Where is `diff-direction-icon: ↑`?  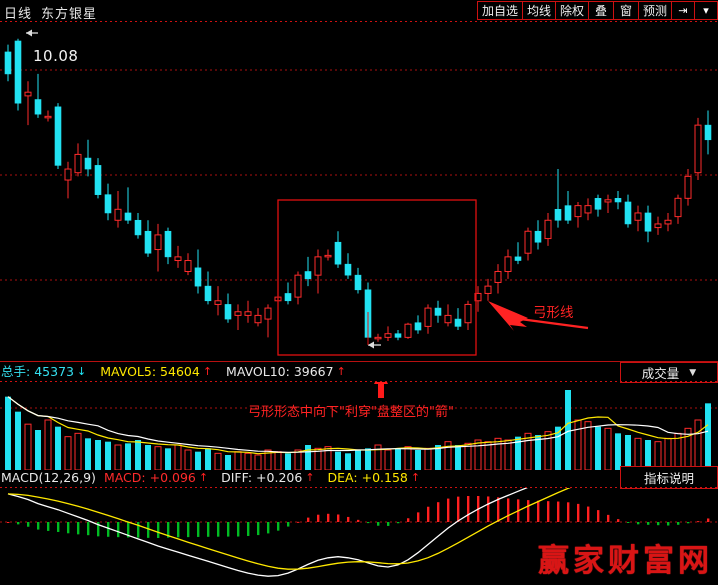 diff-direction-icon: ↑ is located at coordinates (310, 477).